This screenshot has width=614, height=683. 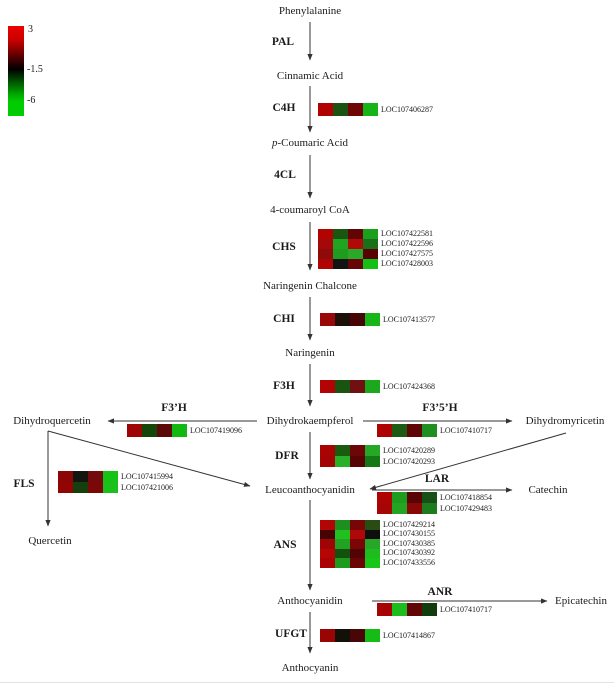 What do you see at coordinates (377, 635) in the screenshot?
I see `heatmap-row: LOC107414867` at bounding box center [377, 635].